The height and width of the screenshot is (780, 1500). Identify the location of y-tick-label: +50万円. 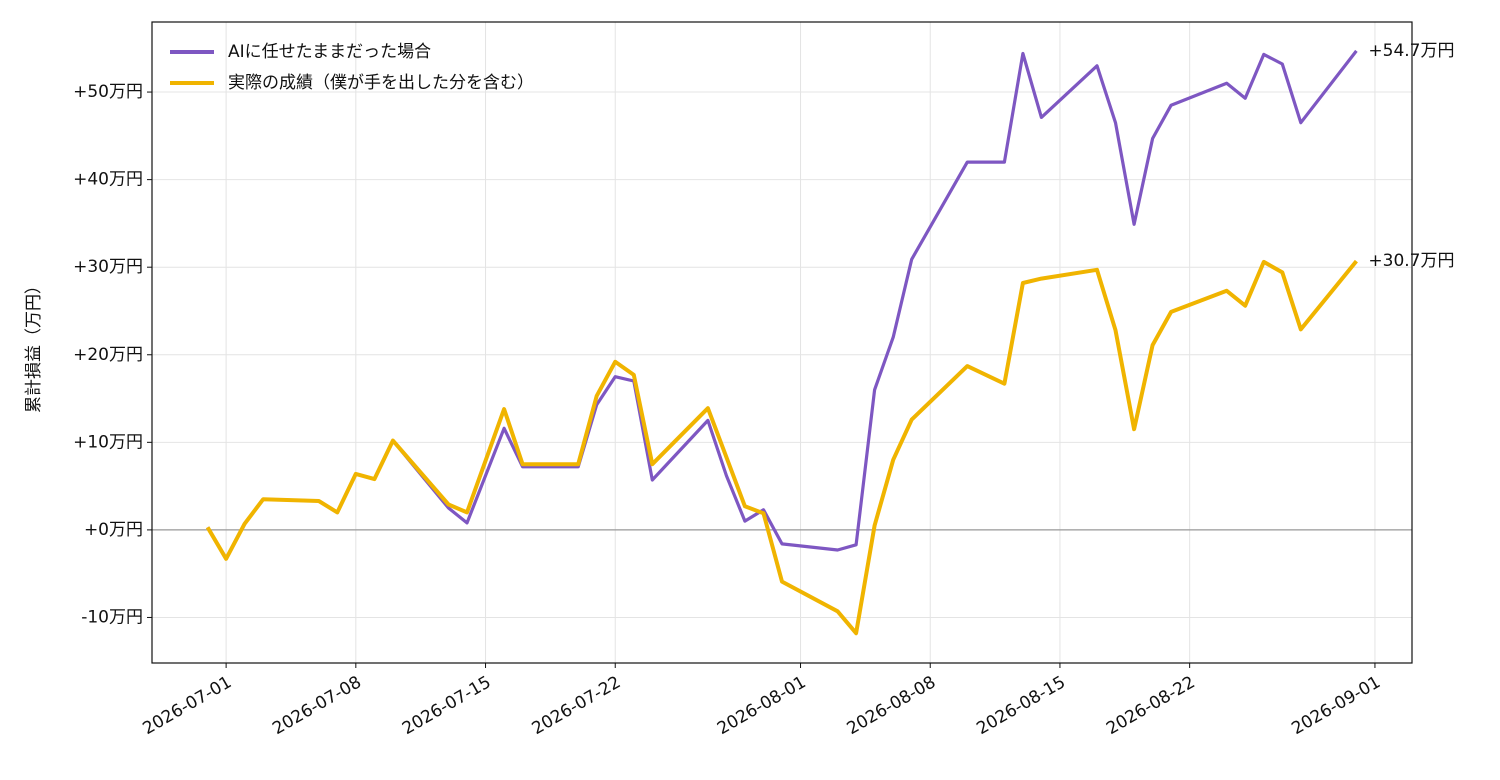
(108, 92).